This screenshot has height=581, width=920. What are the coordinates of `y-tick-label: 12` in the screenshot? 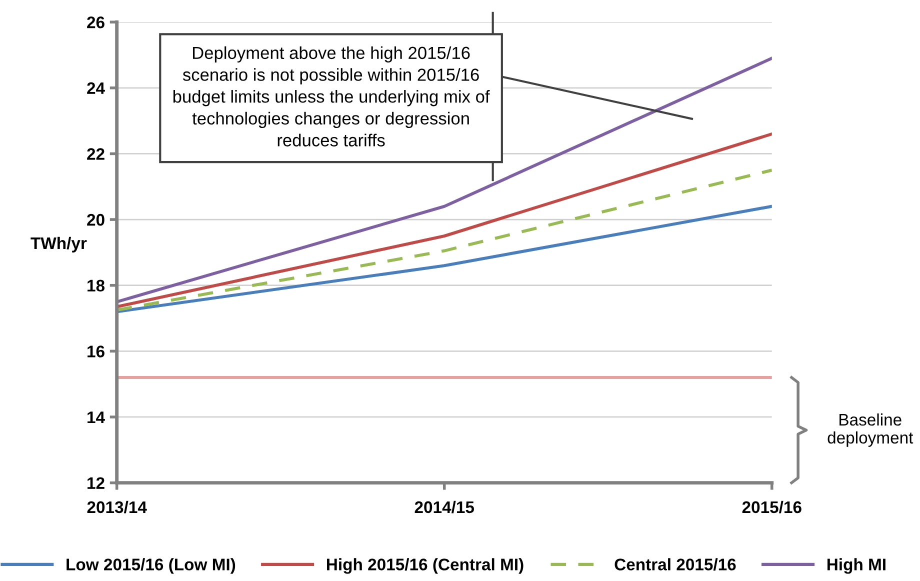 It's located at (96, 483).